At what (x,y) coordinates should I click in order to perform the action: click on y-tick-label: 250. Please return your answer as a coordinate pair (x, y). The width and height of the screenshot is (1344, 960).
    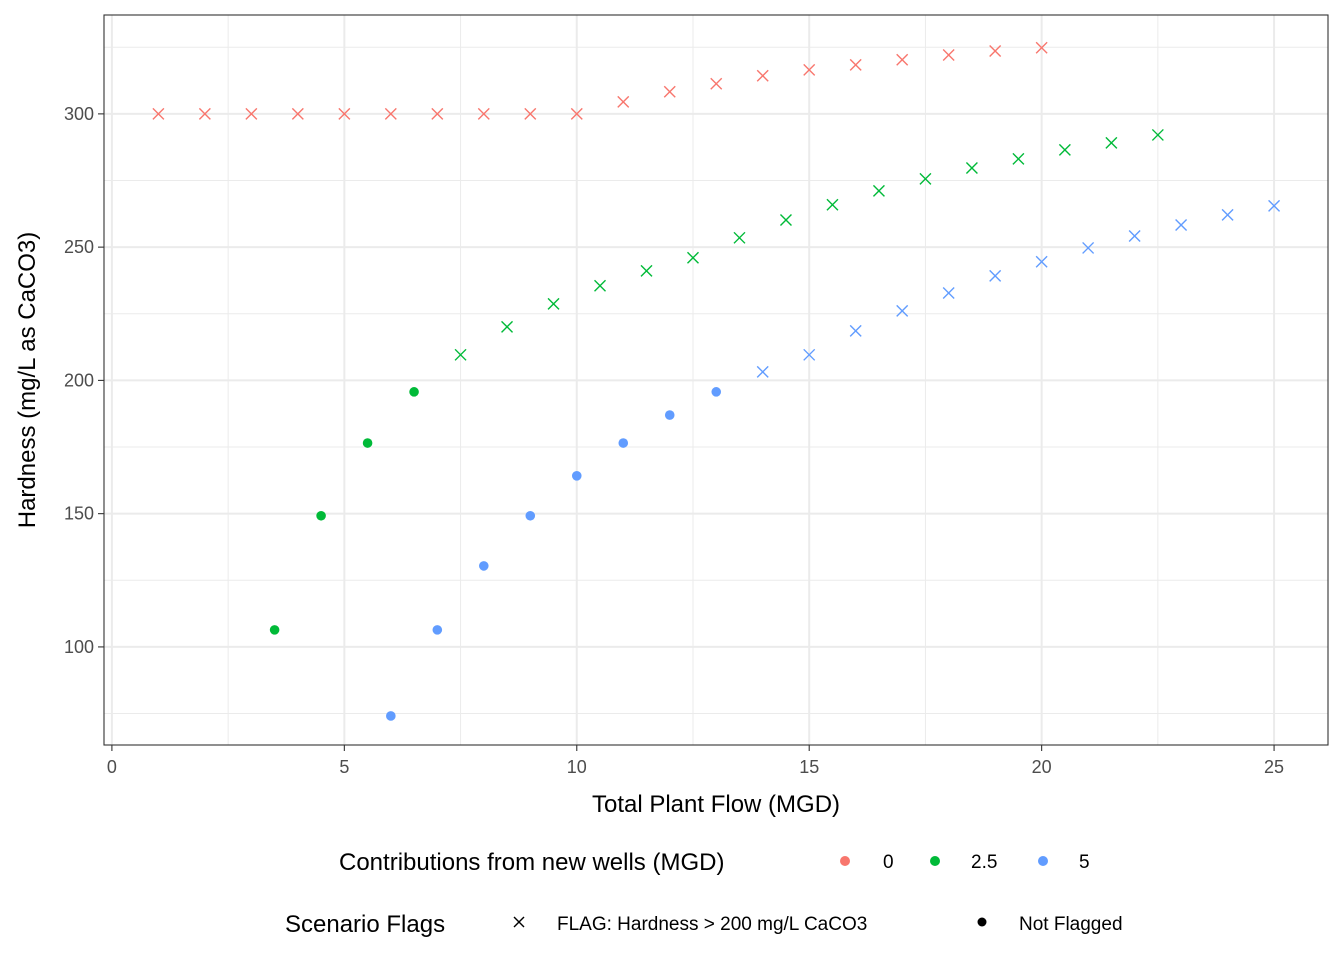
    Looking at the image, I should click on (79, 247).